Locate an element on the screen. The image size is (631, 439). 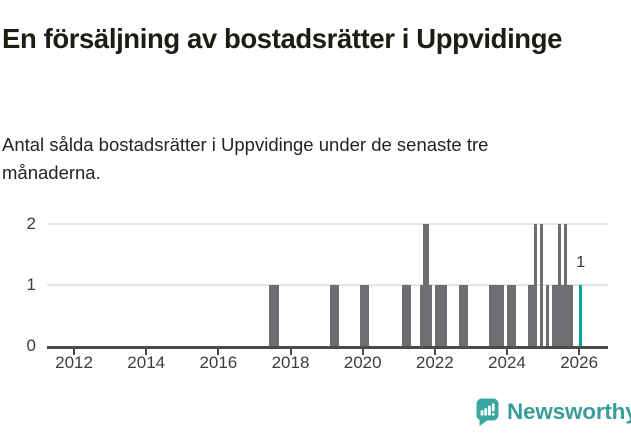
x-tick-label-2026: 2026 is located at coordinates (579, 362).